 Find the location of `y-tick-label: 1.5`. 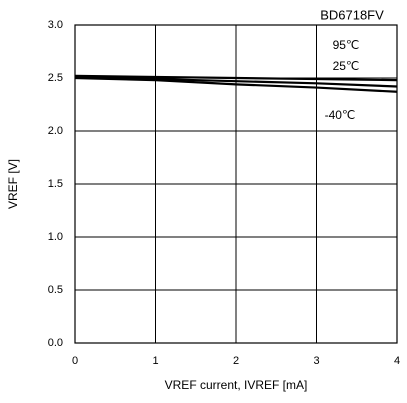

y-tick-label: 1.5 is located at coordinates (55, 184).